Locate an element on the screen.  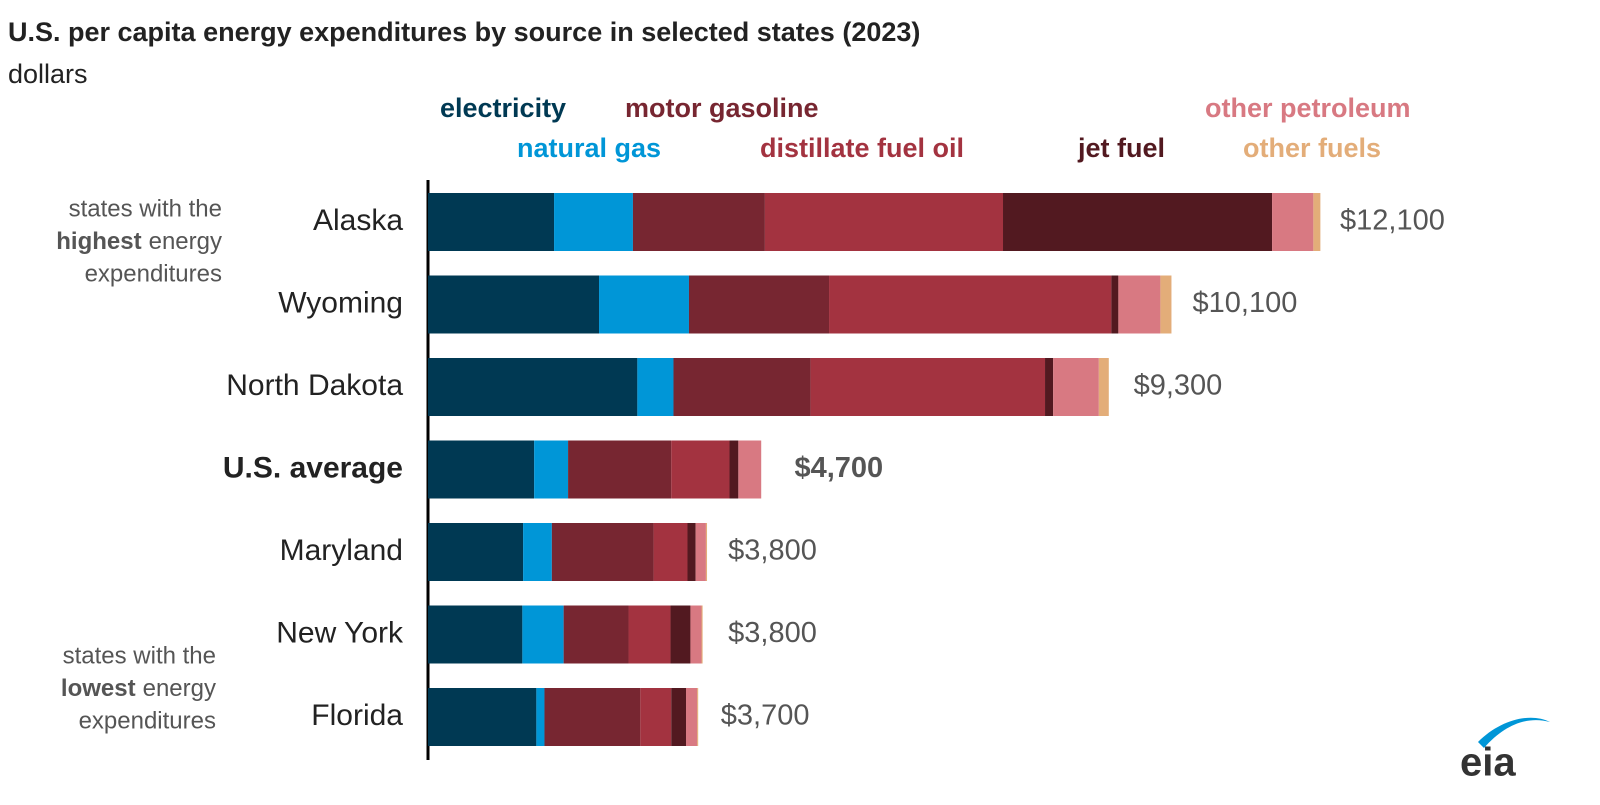
total-label: $9,300 is located at coordinates (1178, 386).